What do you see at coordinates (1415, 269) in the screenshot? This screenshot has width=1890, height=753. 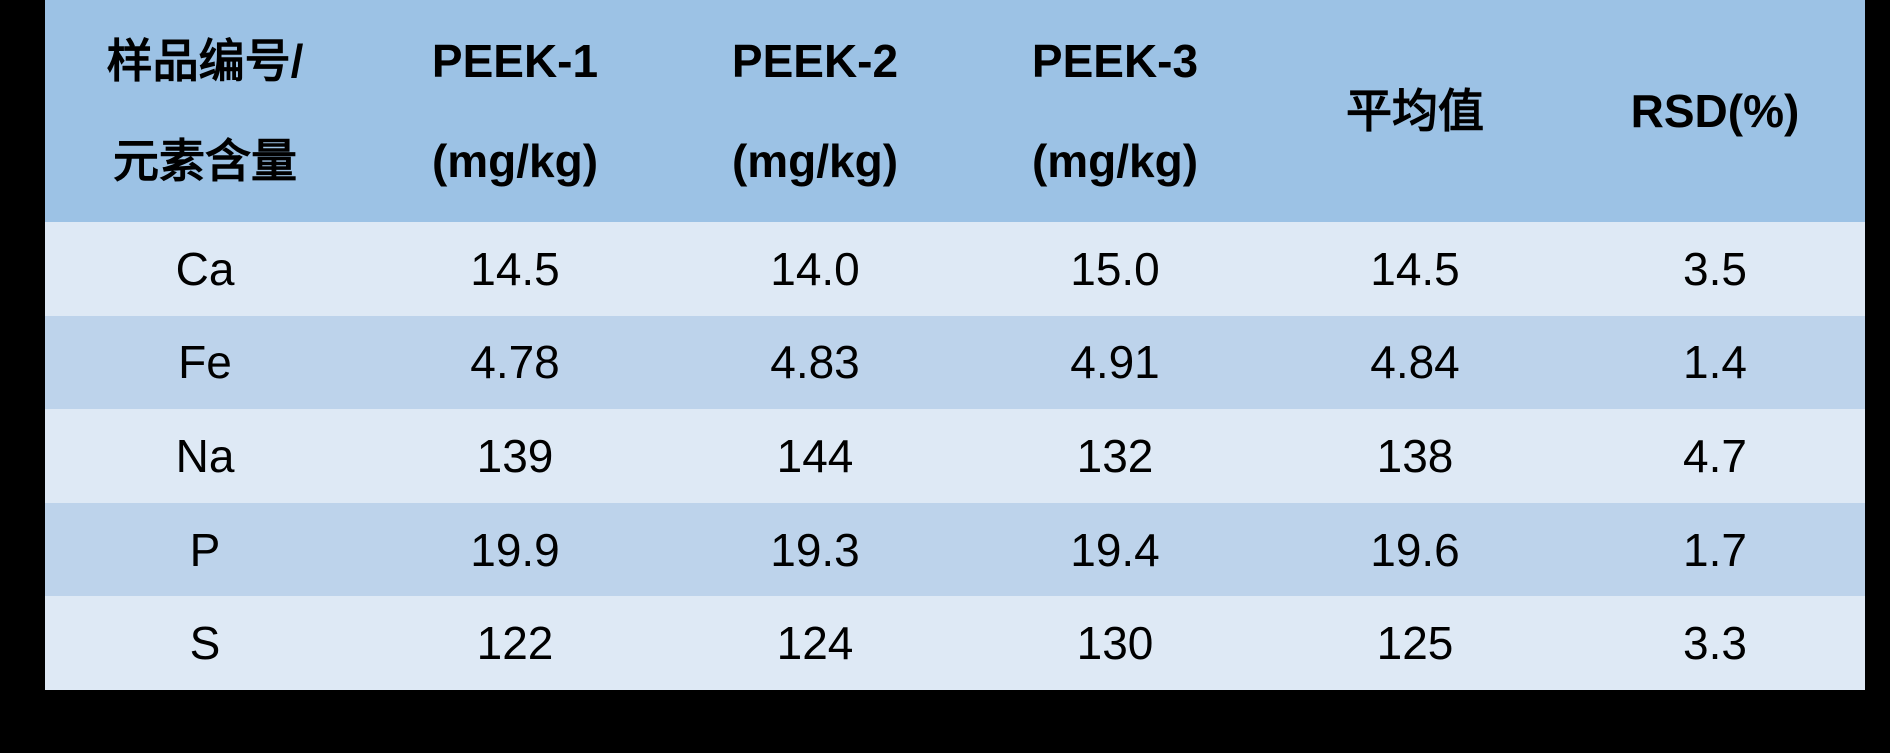 I see `cell-average: 14.5` at bounding box center [1415, 269].